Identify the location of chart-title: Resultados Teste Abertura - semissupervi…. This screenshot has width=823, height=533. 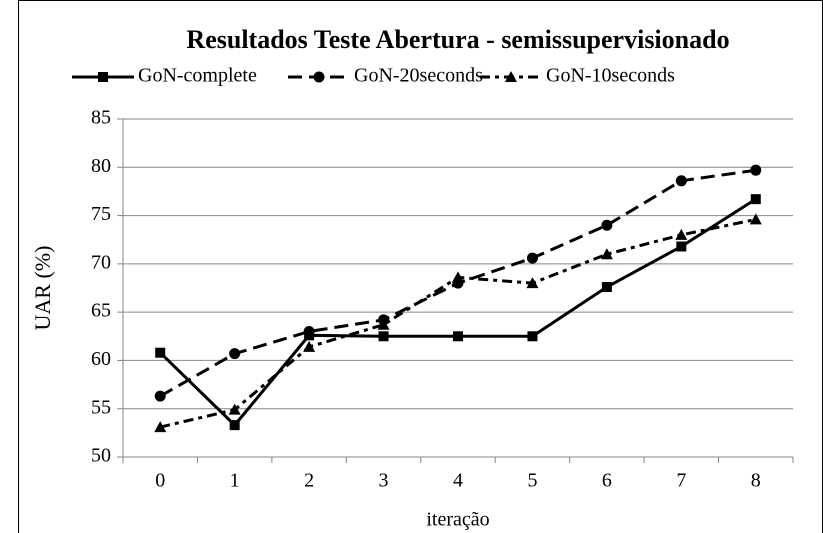
(457, 39).